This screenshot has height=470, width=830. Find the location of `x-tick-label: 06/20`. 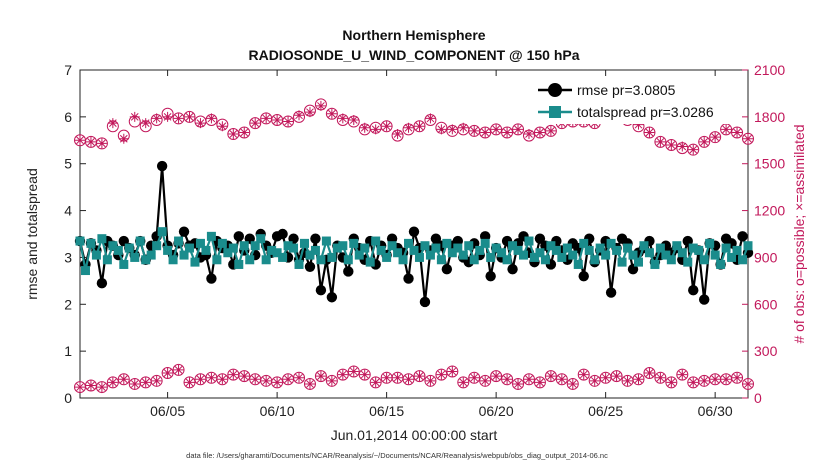

x-tick-label: 06/20 is located at coordinates (496, 411).